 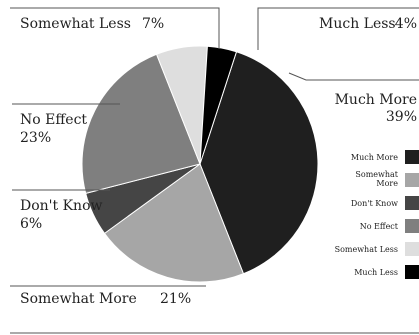 I want to click on legend-label-much-more: Much More, so click(x=374, y=157).